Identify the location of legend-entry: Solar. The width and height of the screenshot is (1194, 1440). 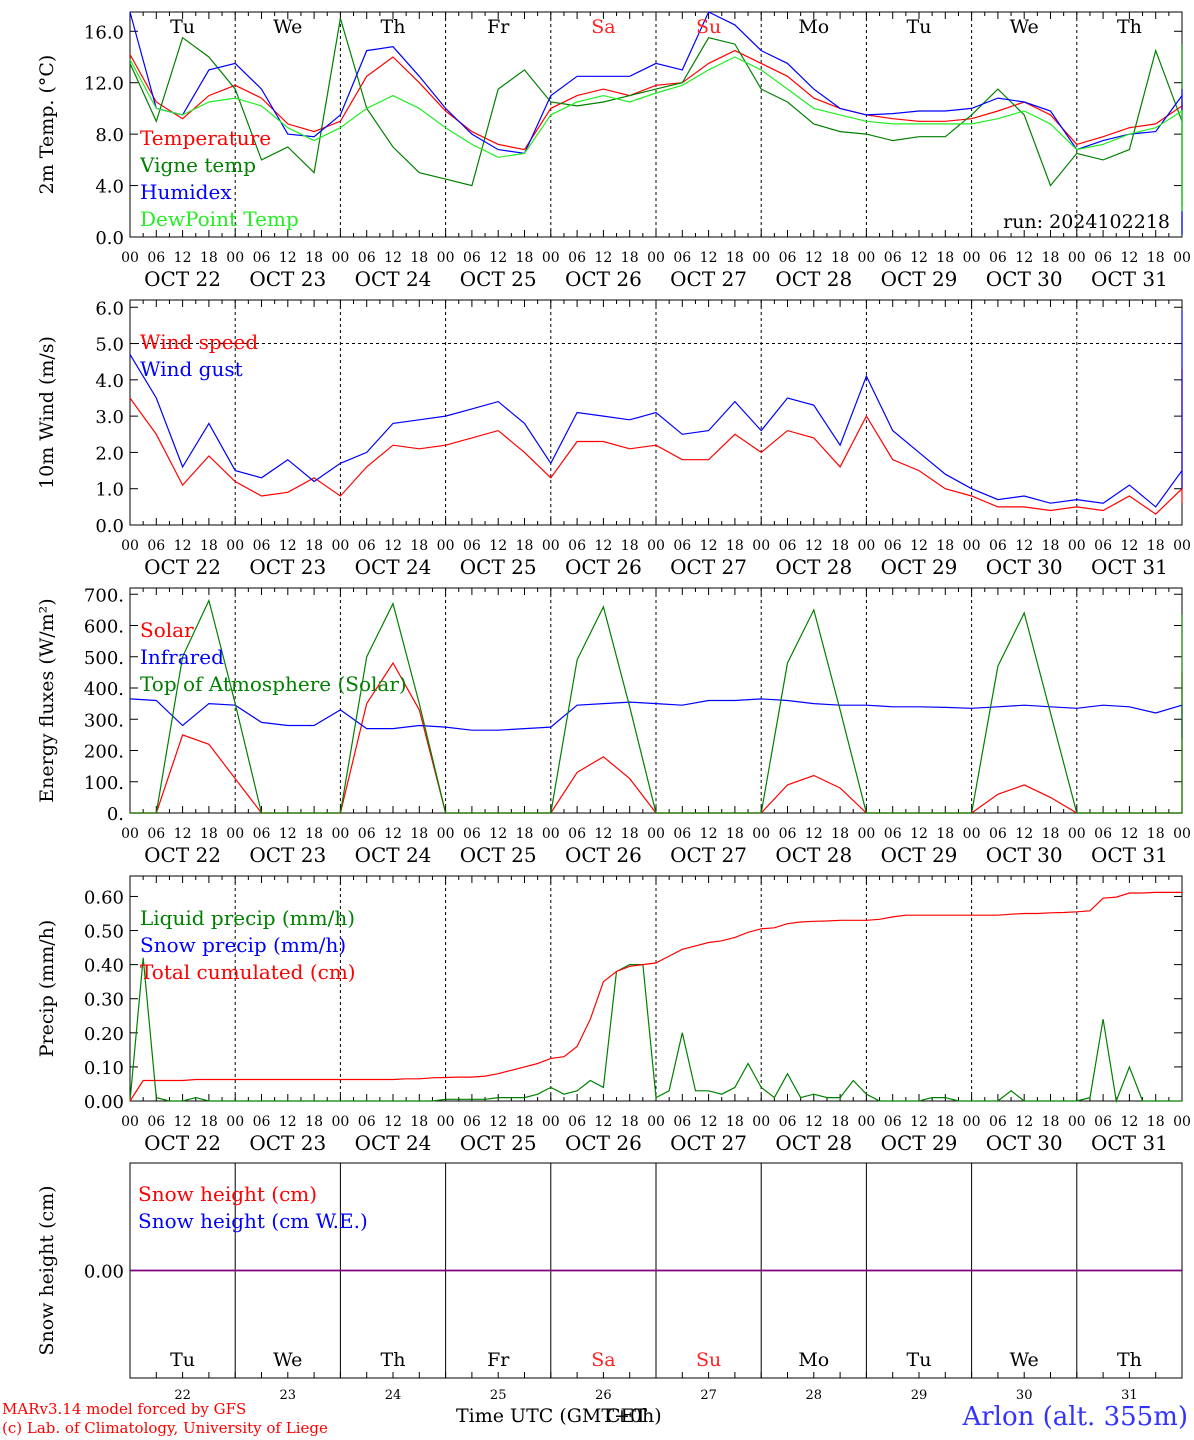
(167, 630).